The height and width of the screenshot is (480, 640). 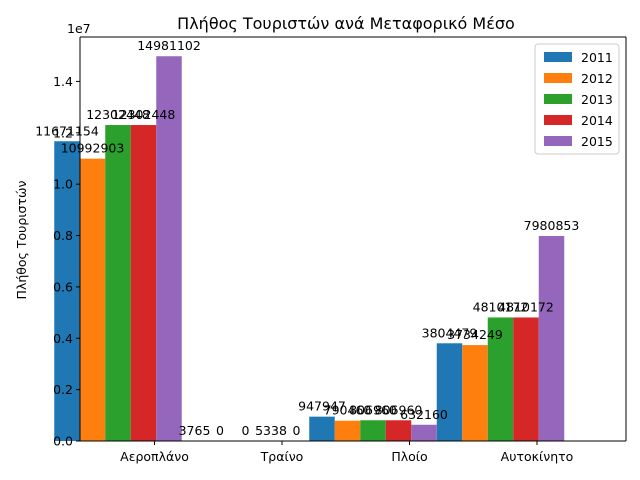 What do you see at coordinates (220, 430) in the screenshot?
I see `data-label-2012-1: 0` at bounding box center [220, 430].